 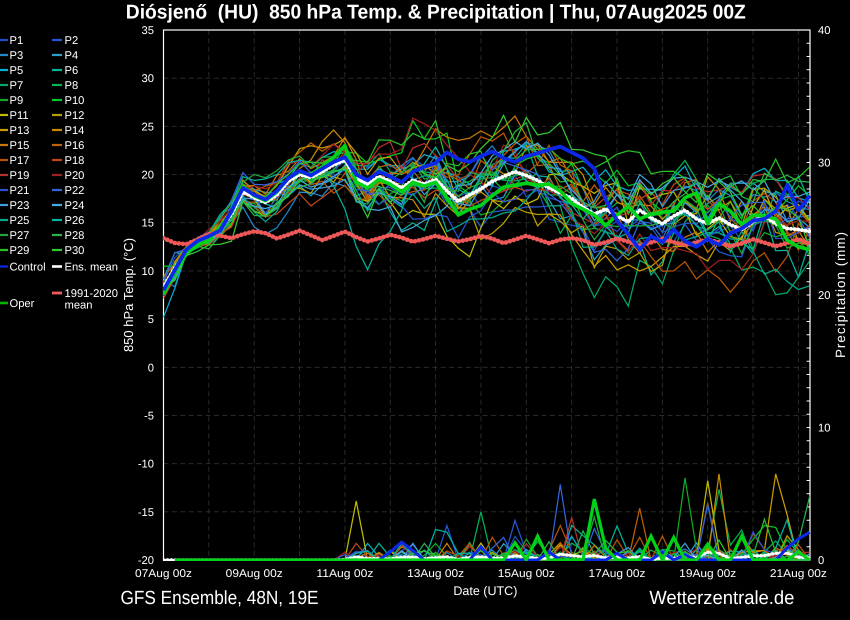 I want to click on svg-text: 25, so click(x=148, y=127).